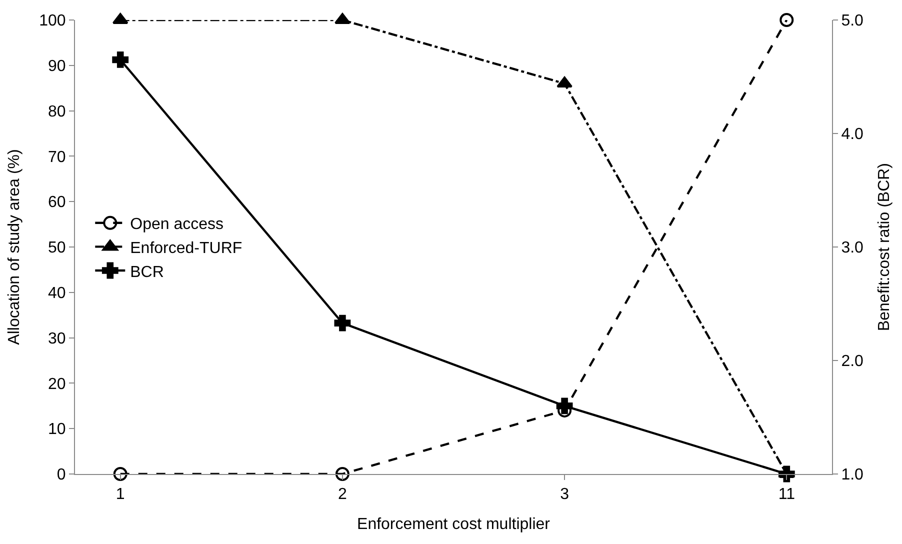 This screenshot has height=544, width=902. Describe the element at coordinates (57, 384) in the screenshot. I see `y-tick-label: 20` at that location.